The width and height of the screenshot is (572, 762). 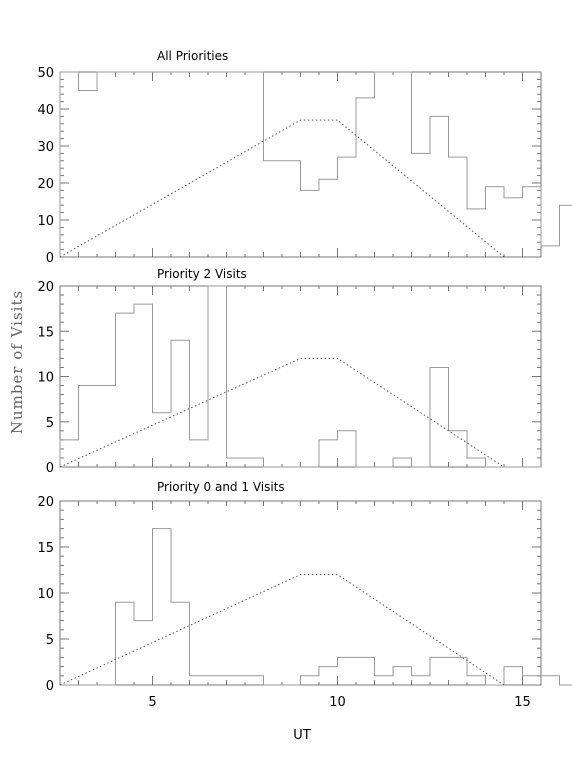 I want to click on panel-title: Priority 2 Visits, so click(x=202, y=274).